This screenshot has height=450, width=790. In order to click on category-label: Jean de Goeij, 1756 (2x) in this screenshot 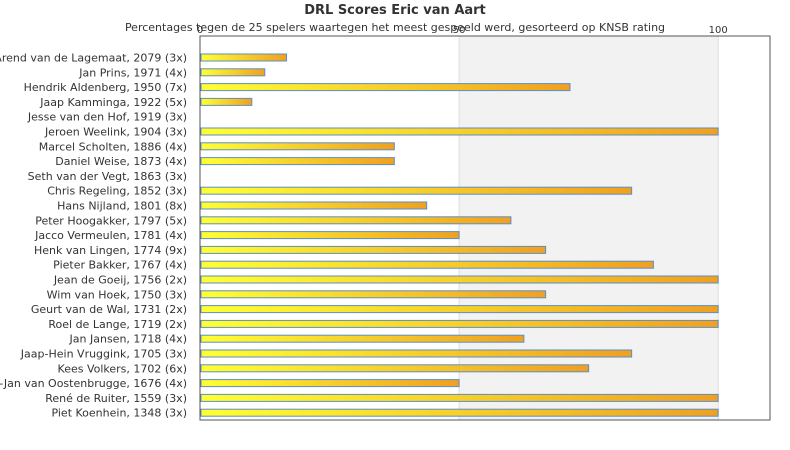, I will do `click(120, 280)`.